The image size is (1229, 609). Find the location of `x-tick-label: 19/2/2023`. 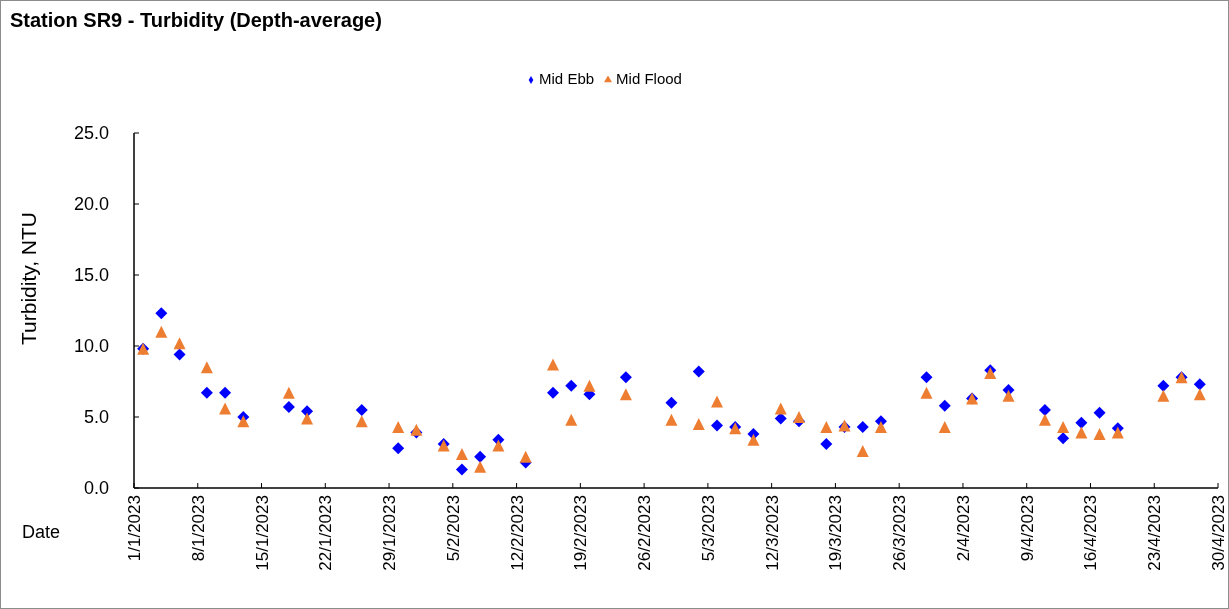

x-tick-label: 19/2/2023 is located at coordinates (580, 533).